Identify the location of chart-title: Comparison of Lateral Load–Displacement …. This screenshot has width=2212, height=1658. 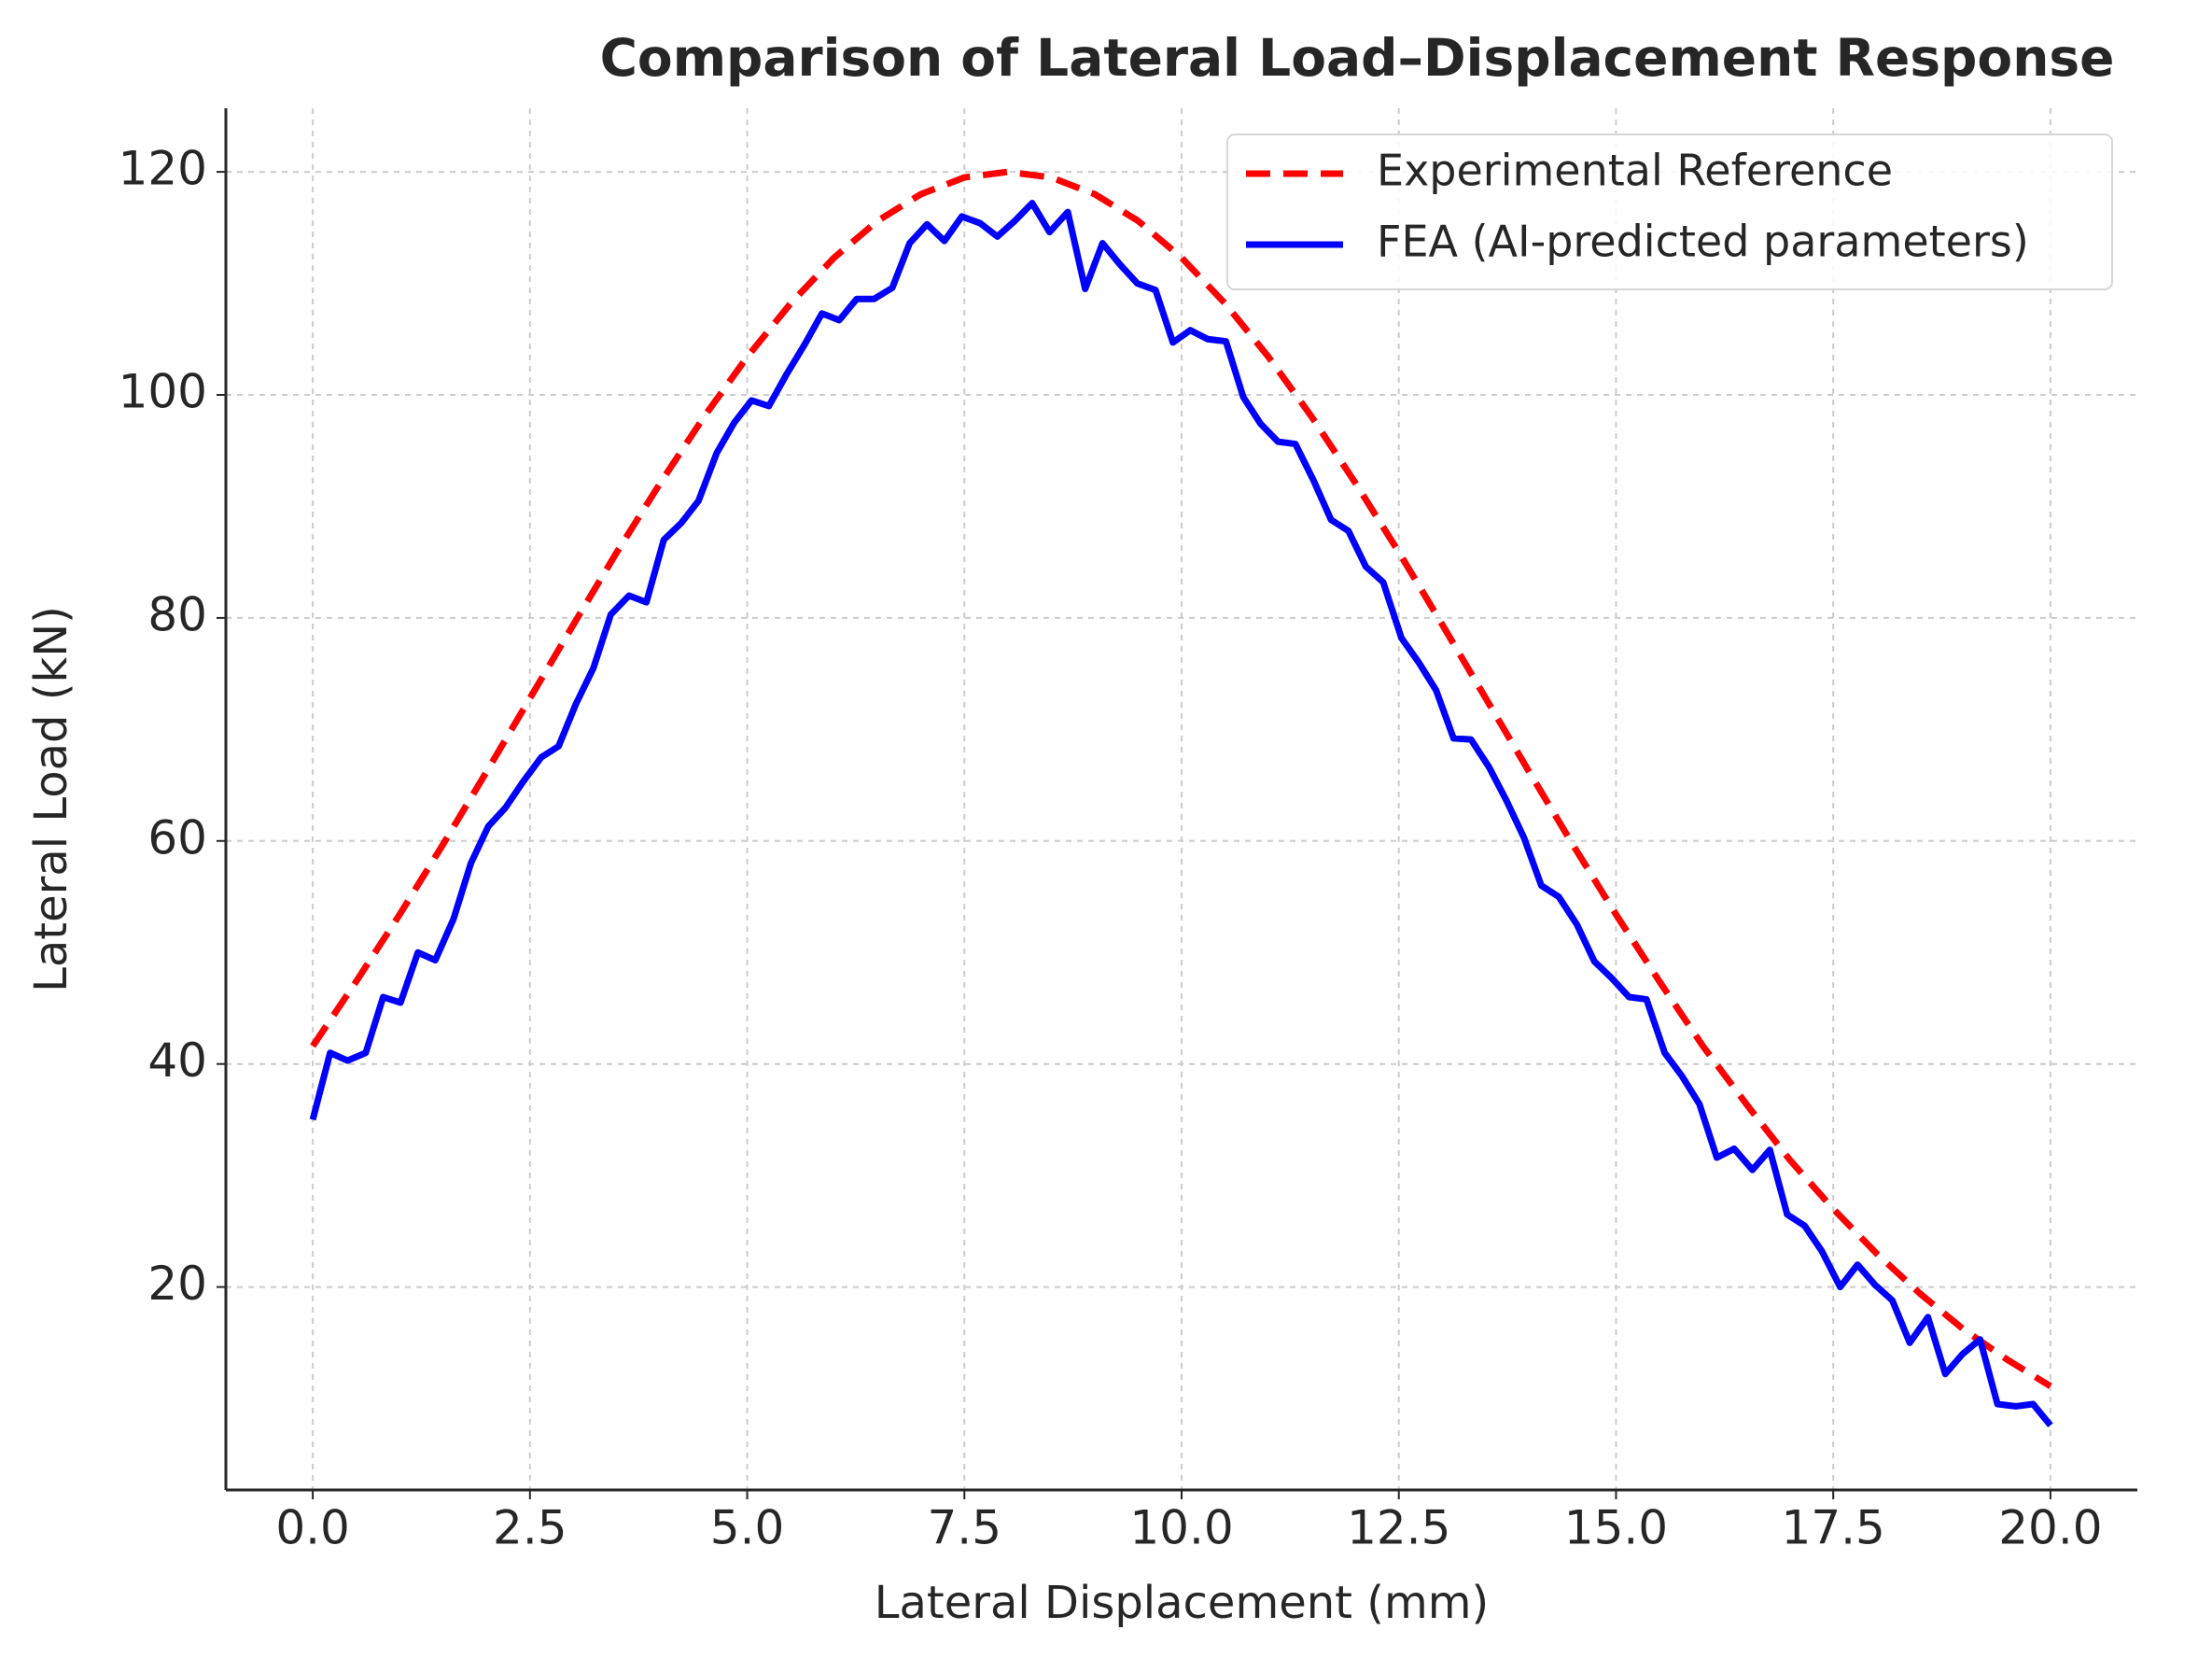
(1357, 58).